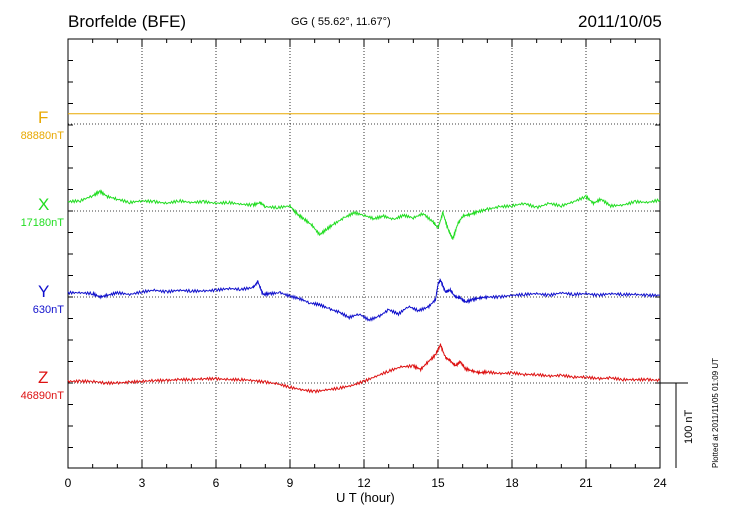 Image resolution: width=730 pixels, height=520 pixels. Describe the element at coordinates (364, 299) in the screenshot. I see `series-line-y` at that location.